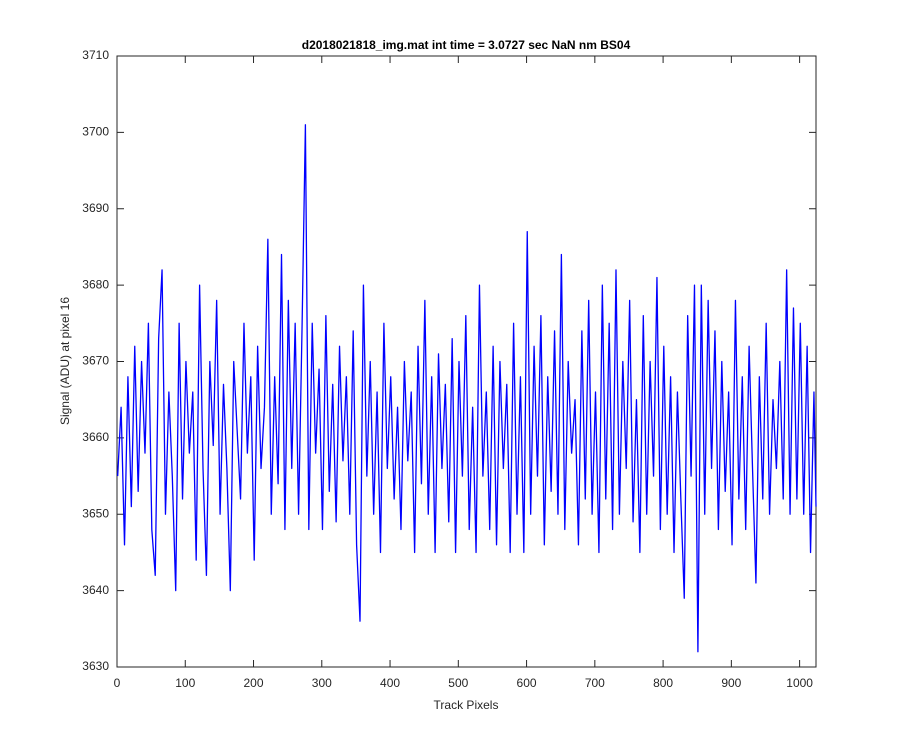 The image size is (900, 750). I want to click on y-tick-label: 3670, so click(95, 361).